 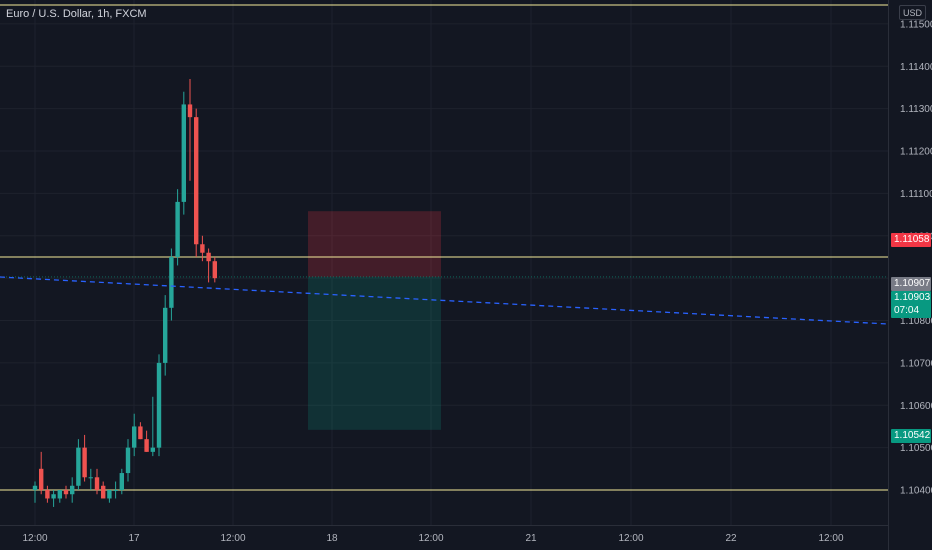 What do you see at coordinates (911, 240) in the screenshot?
I see `stop-level-tag: 1.11058` at bounding box center [911, 240].